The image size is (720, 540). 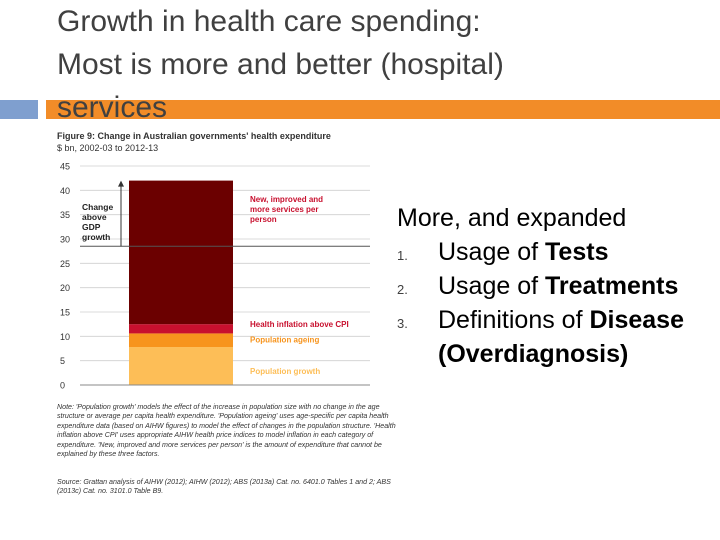 What do you see at coordinates (65, 313) in the screenshot?
I see `y-tick-label: 15` at bounding box center [65, 313].